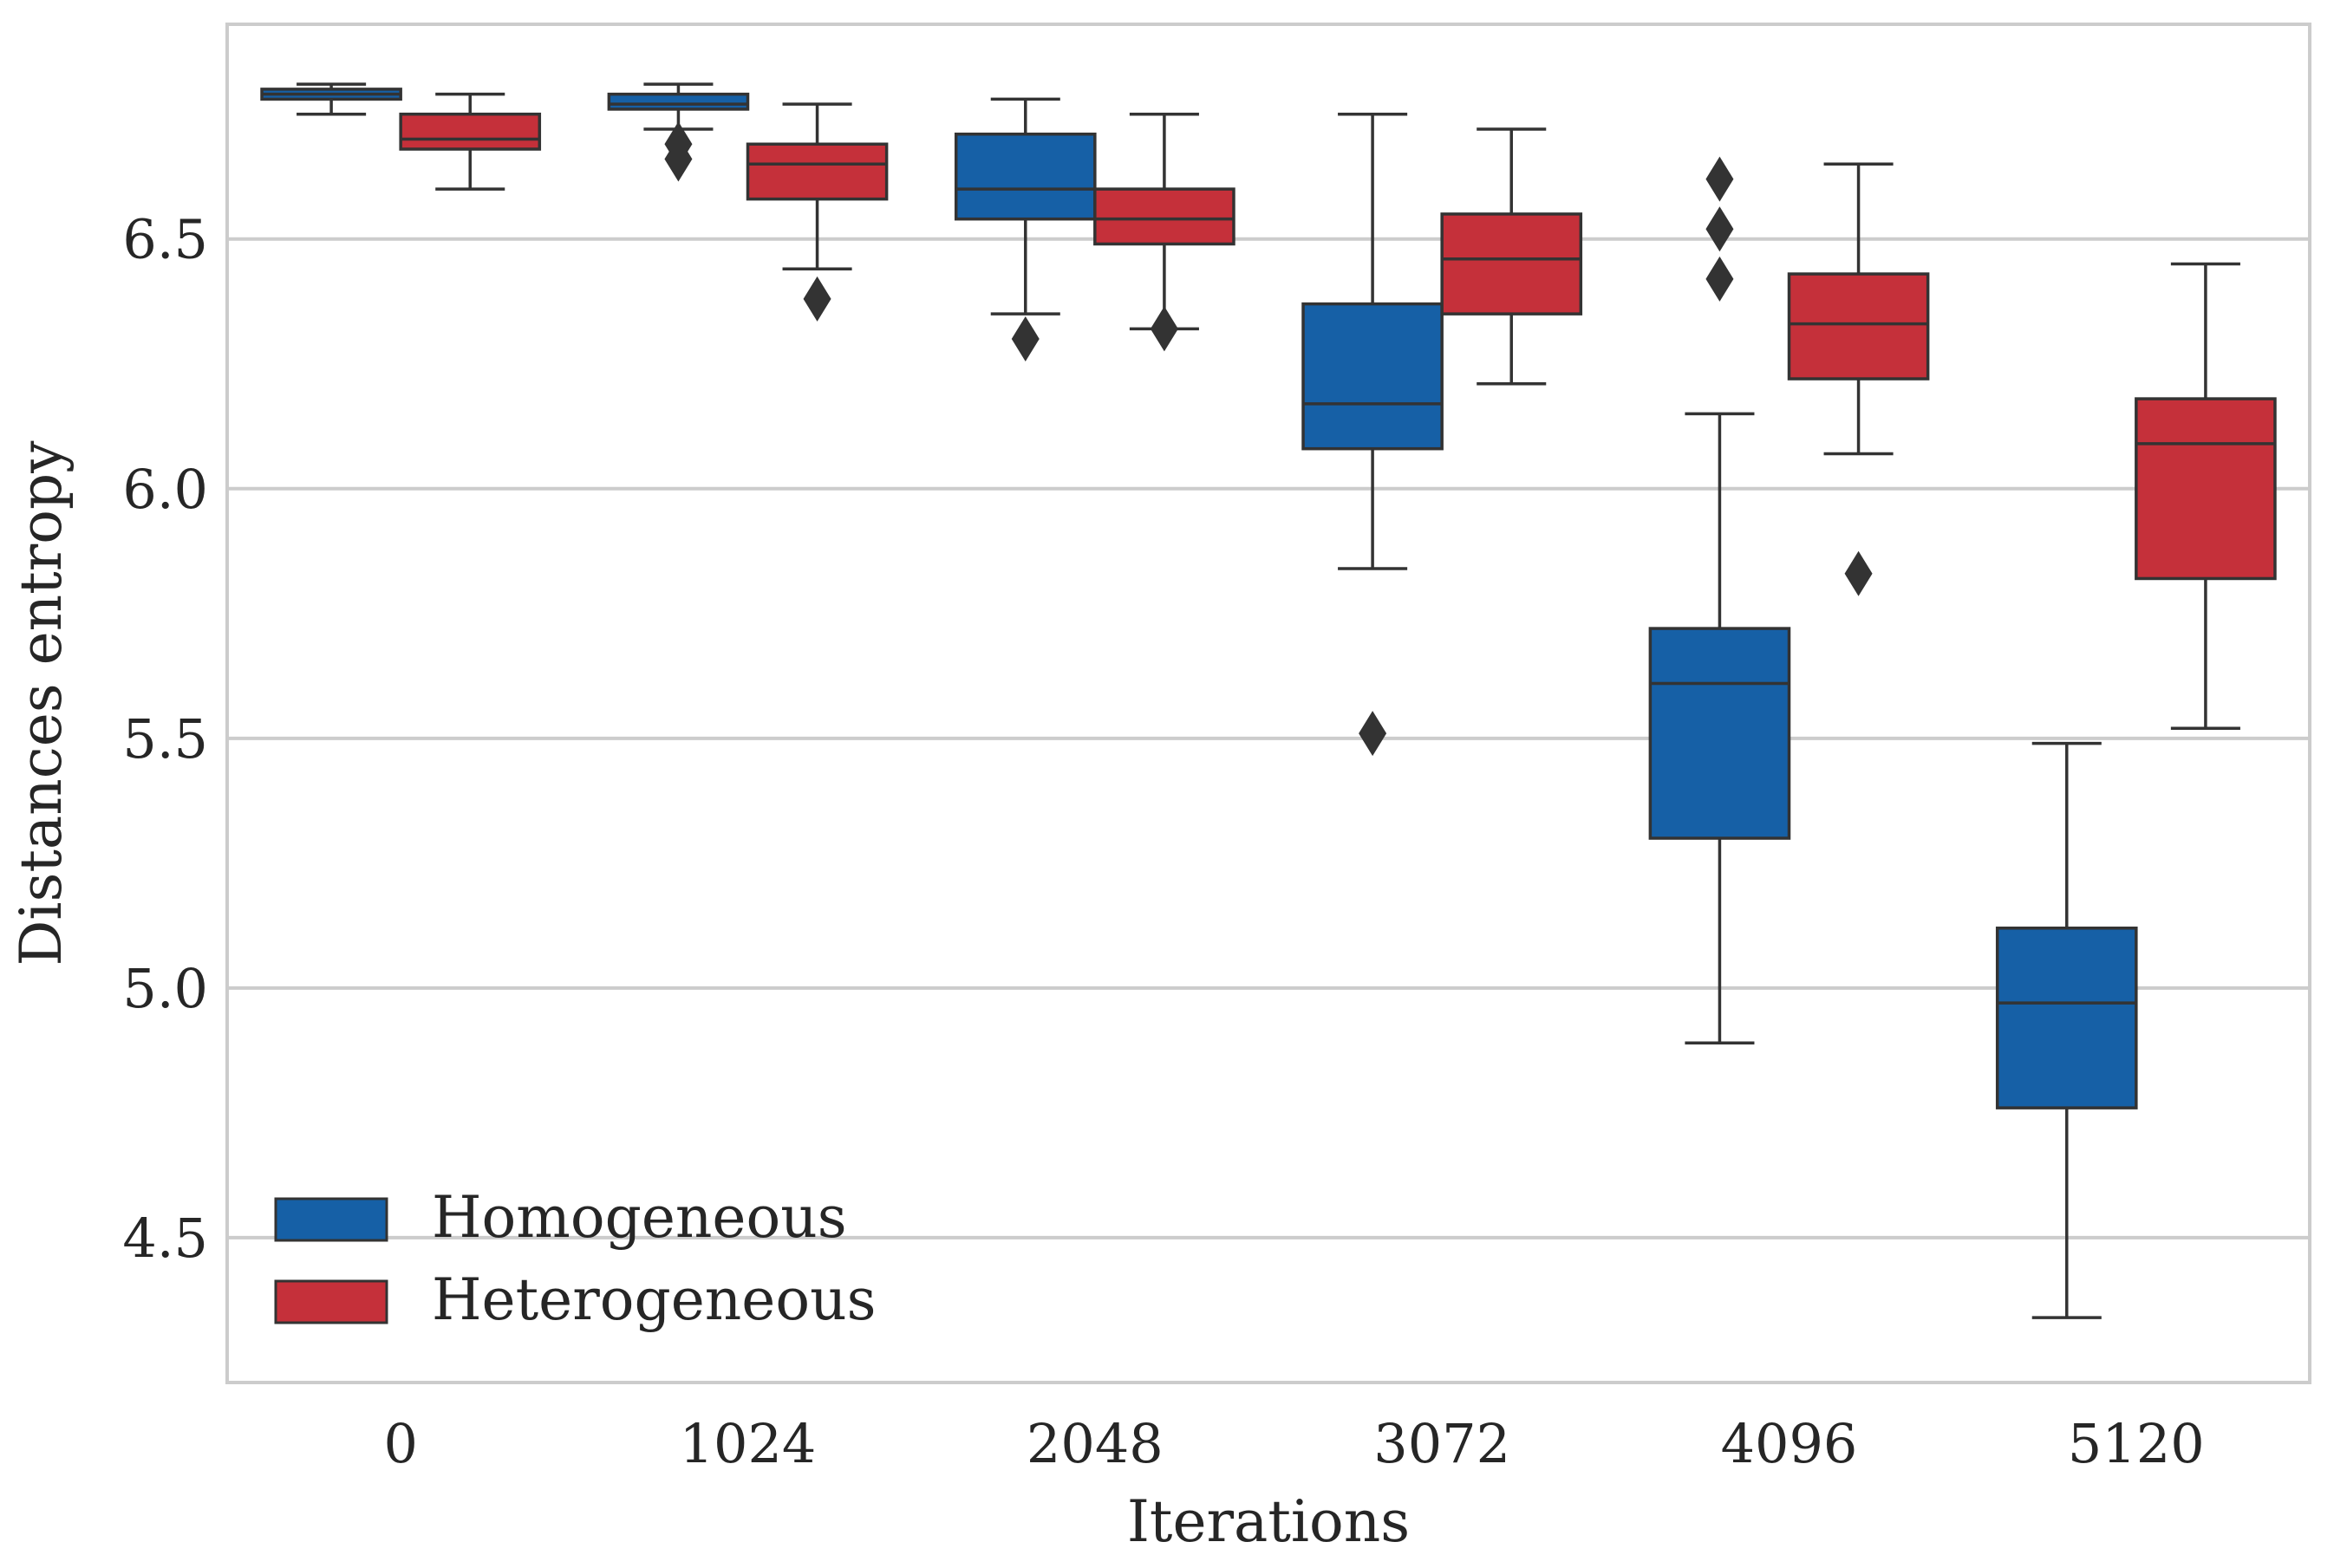  Describe the element at coordinates (165, 988) in the screenshot. I see `y-tick-label: 5.0` at that location.